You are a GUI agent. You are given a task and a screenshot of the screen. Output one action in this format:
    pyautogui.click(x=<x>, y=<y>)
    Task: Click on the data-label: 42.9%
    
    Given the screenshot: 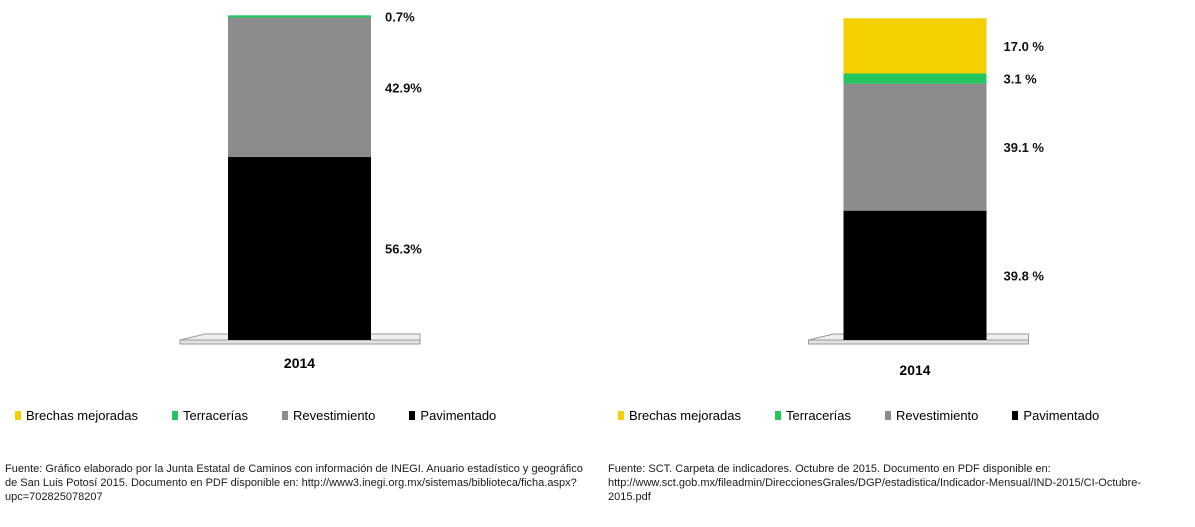 What is the action you would take?
    pyautogui.click(x=403, y=87)
    